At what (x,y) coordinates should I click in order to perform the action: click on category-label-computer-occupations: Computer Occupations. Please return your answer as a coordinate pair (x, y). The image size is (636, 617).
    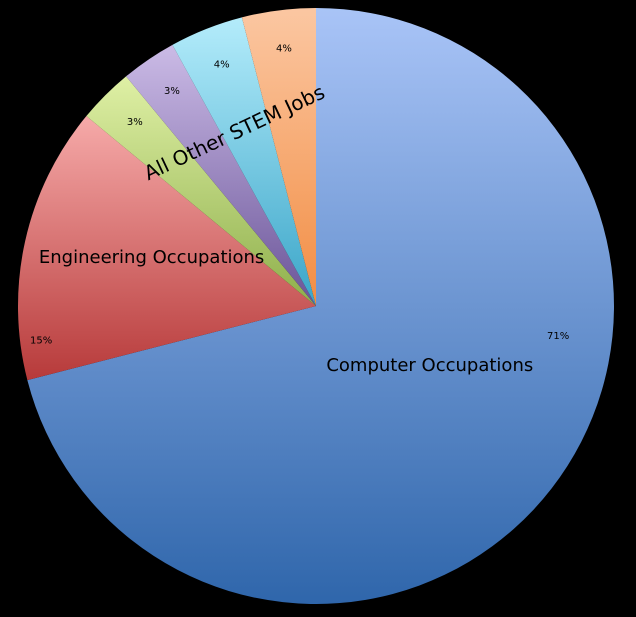
    Looking at the image, I should click on (429, 365).